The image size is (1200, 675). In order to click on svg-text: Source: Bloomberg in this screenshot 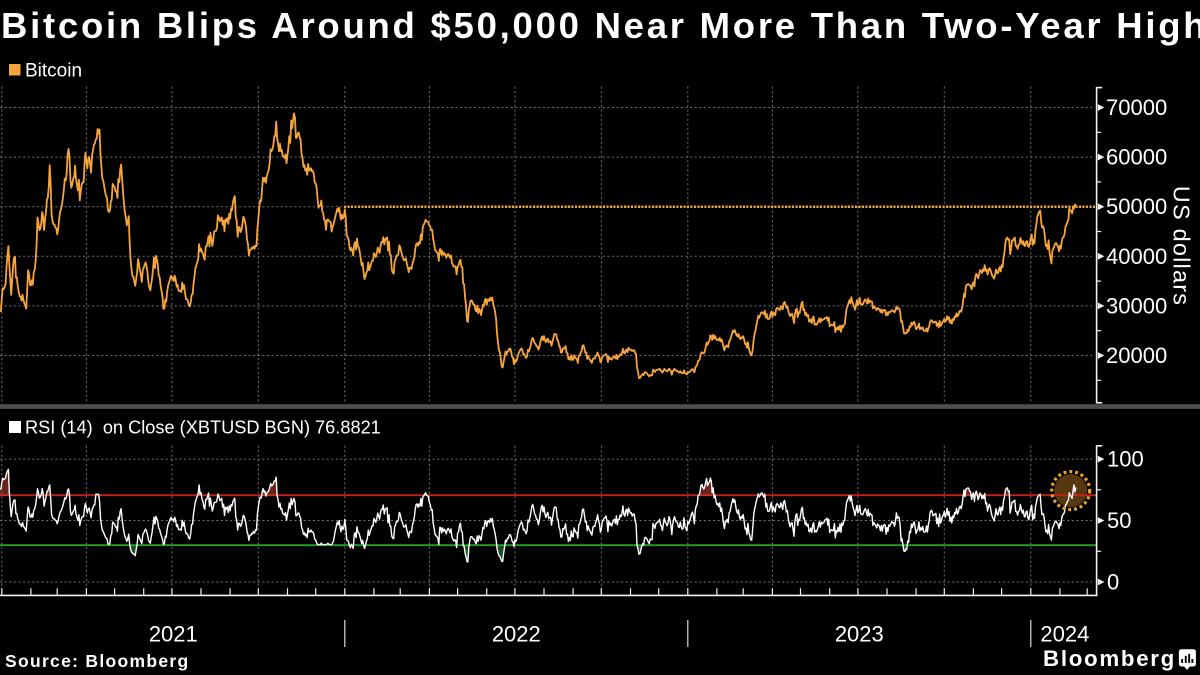, I will do `click(97, 661)`.